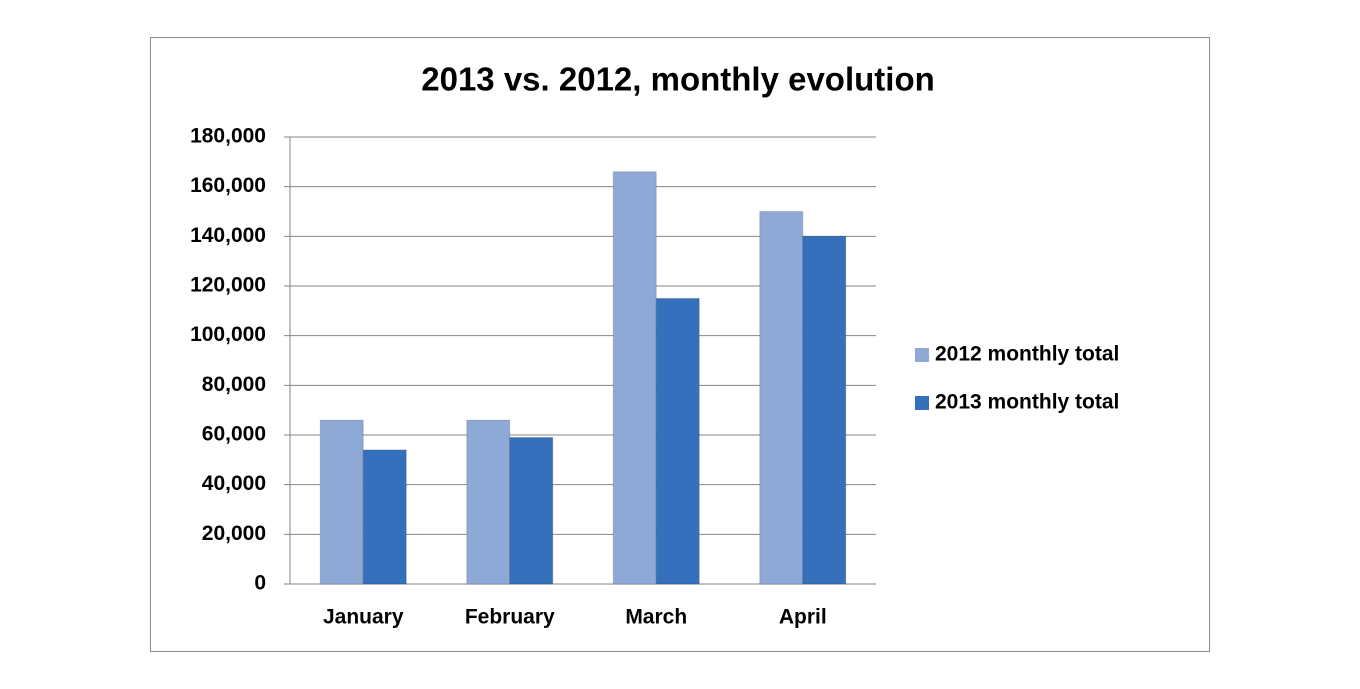 The height and width of the screenshot is (689, 1360). I want to click on y-tick-label: 120,000, so click(228, 285).